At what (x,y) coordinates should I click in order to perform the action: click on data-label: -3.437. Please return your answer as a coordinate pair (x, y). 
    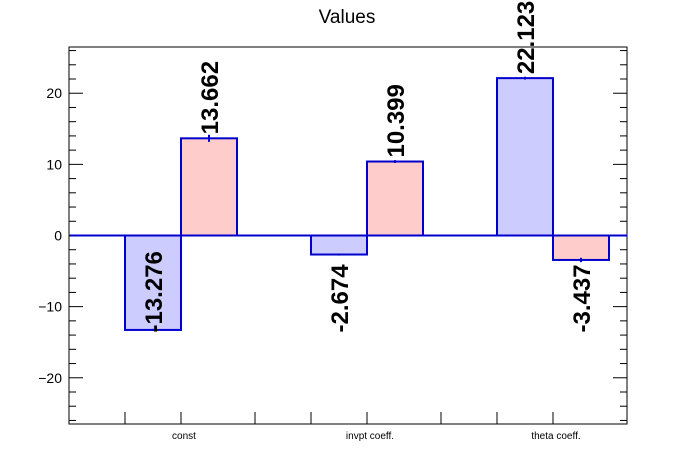
    Looking at the image, I should click on (582, 298).